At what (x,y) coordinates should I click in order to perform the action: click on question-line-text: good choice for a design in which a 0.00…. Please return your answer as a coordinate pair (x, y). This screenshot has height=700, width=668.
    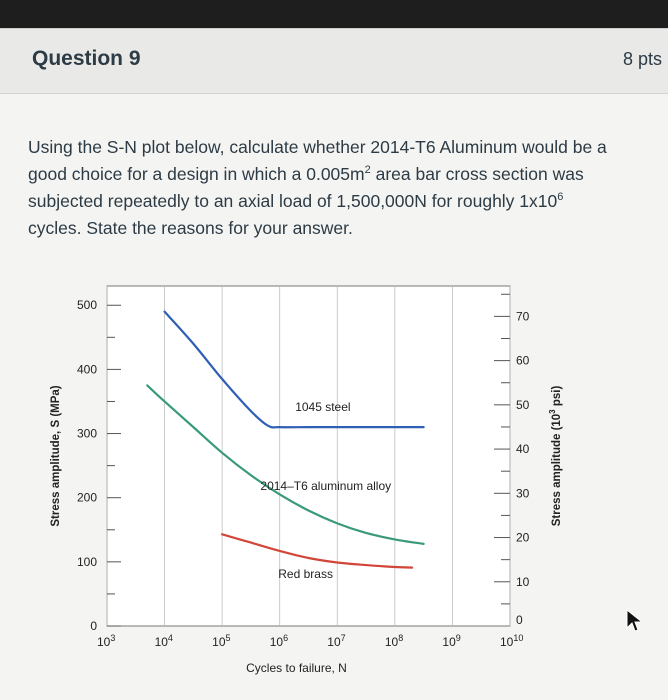
    Looking at the image, I should click on (196, 174).